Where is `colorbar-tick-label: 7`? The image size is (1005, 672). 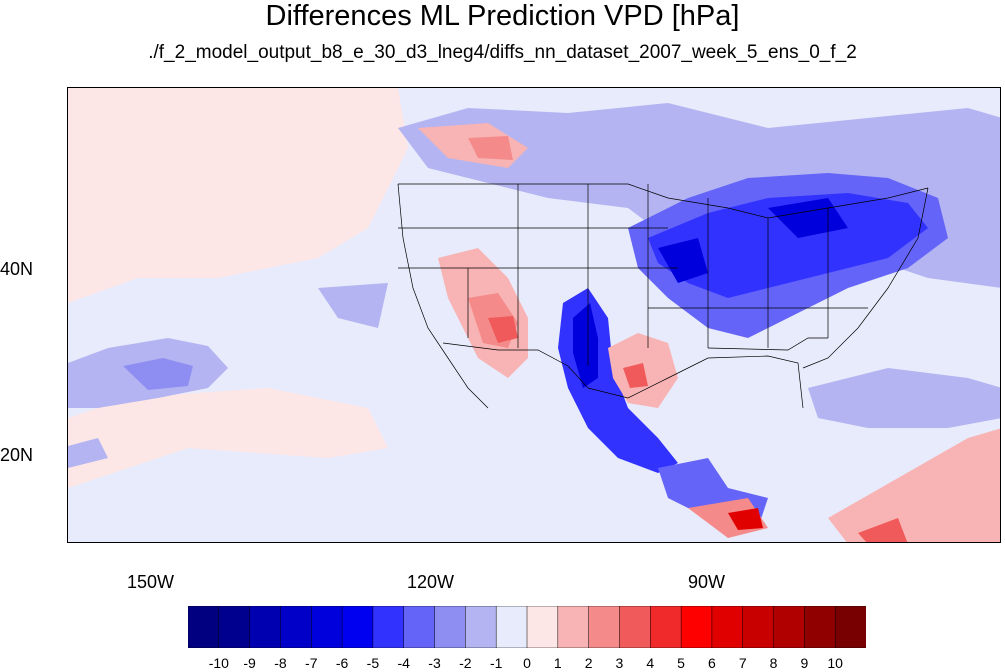 colorbar-tick-label: 7 is located at coordinates (742, 663).